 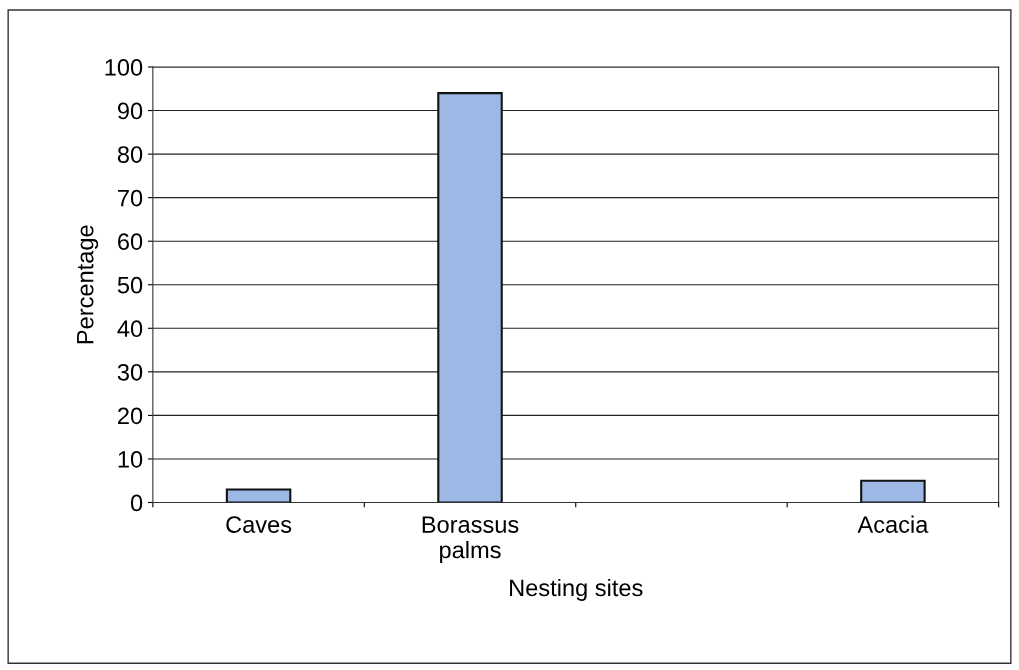 I want to click on y-tick-label: 80, so click(x=130, y=154).